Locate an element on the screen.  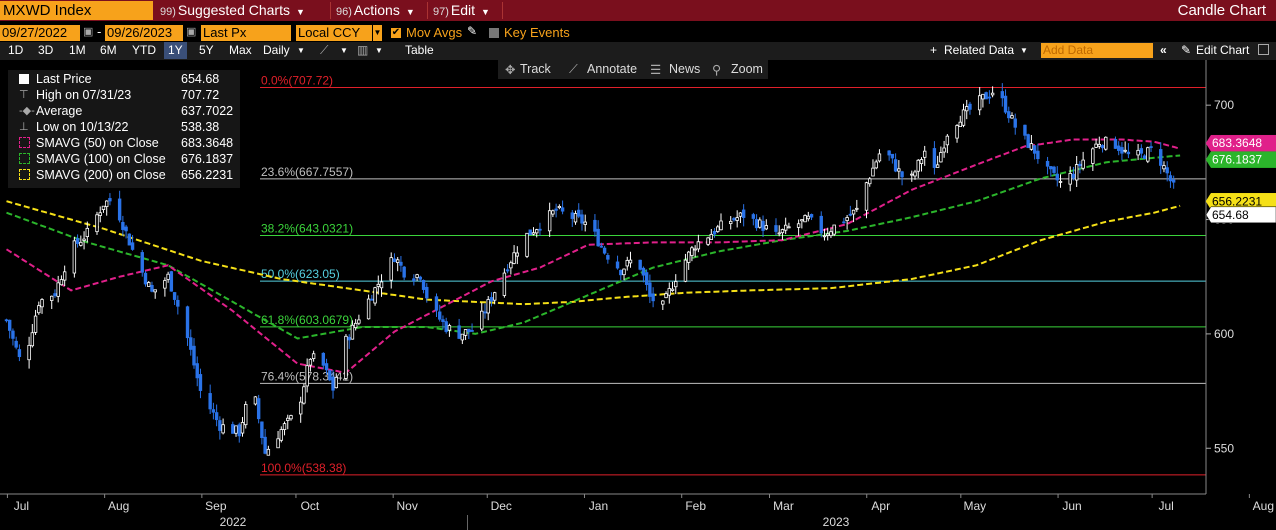
menu-label: Actions is located at coordinates (376, 10).